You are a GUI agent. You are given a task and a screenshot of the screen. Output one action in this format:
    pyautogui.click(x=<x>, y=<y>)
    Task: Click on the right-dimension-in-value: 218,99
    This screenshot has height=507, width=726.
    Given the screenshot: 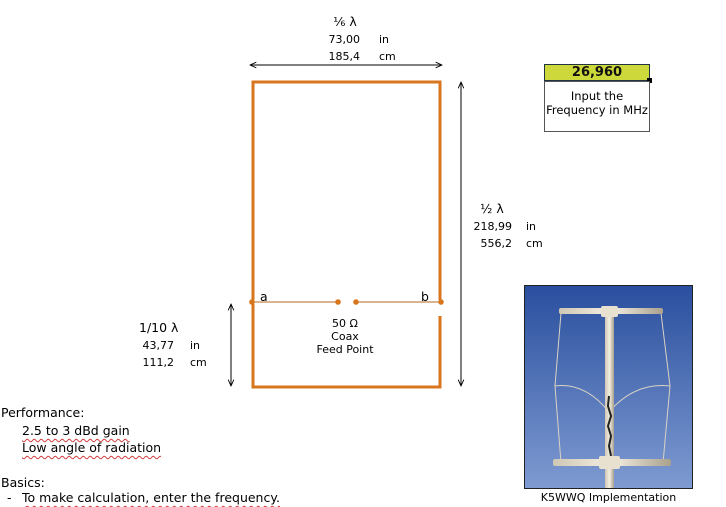 What is the action you would take?
    pyautogui.click(x=493, y=226)
    